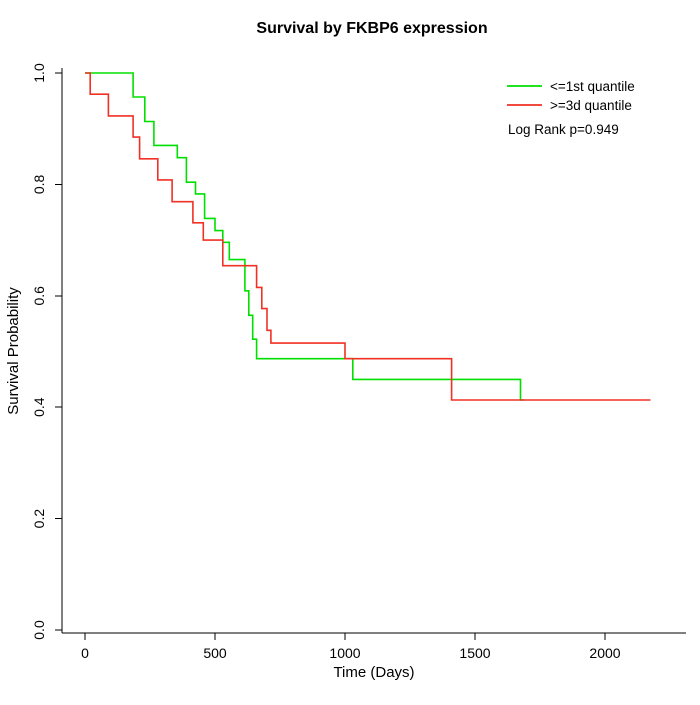  I want to click on x-ticks: 0 500 1000 1500 2000, so click(351, 647).